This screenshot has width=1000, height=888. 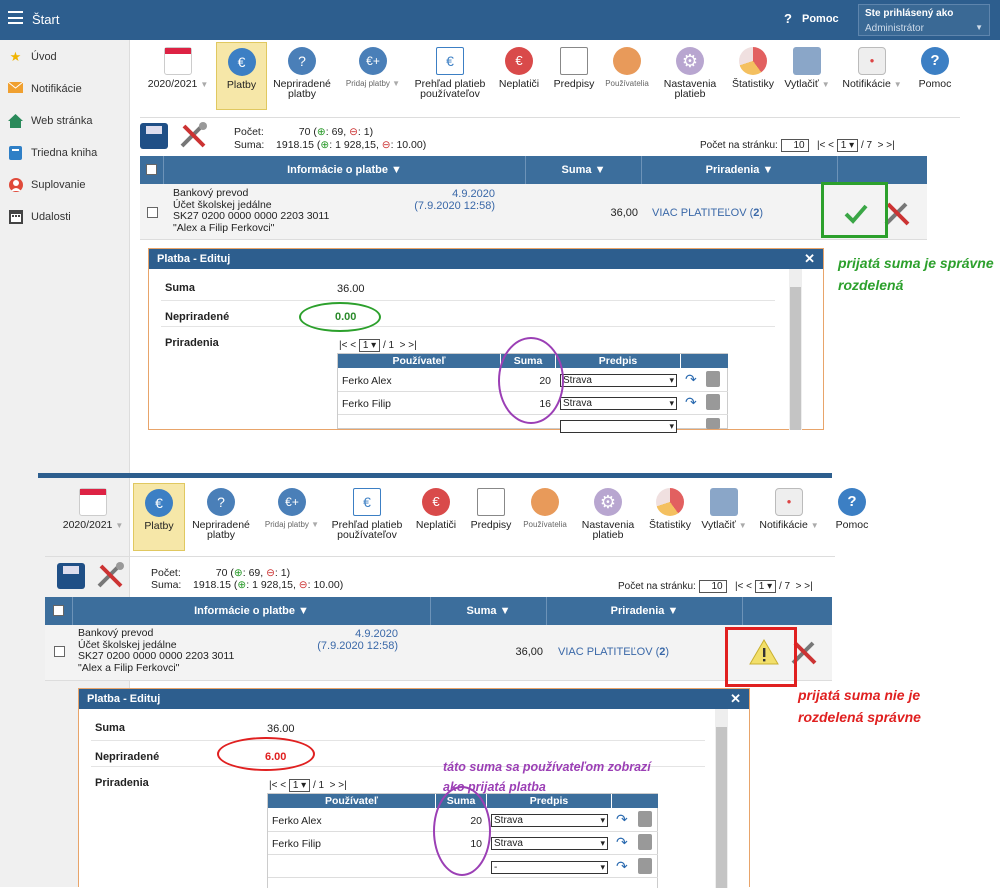 What do you see at coordinates (297, 821) in the screenshot?
I see `row-user: Ferko Alex` at bounding box center [297, 821].